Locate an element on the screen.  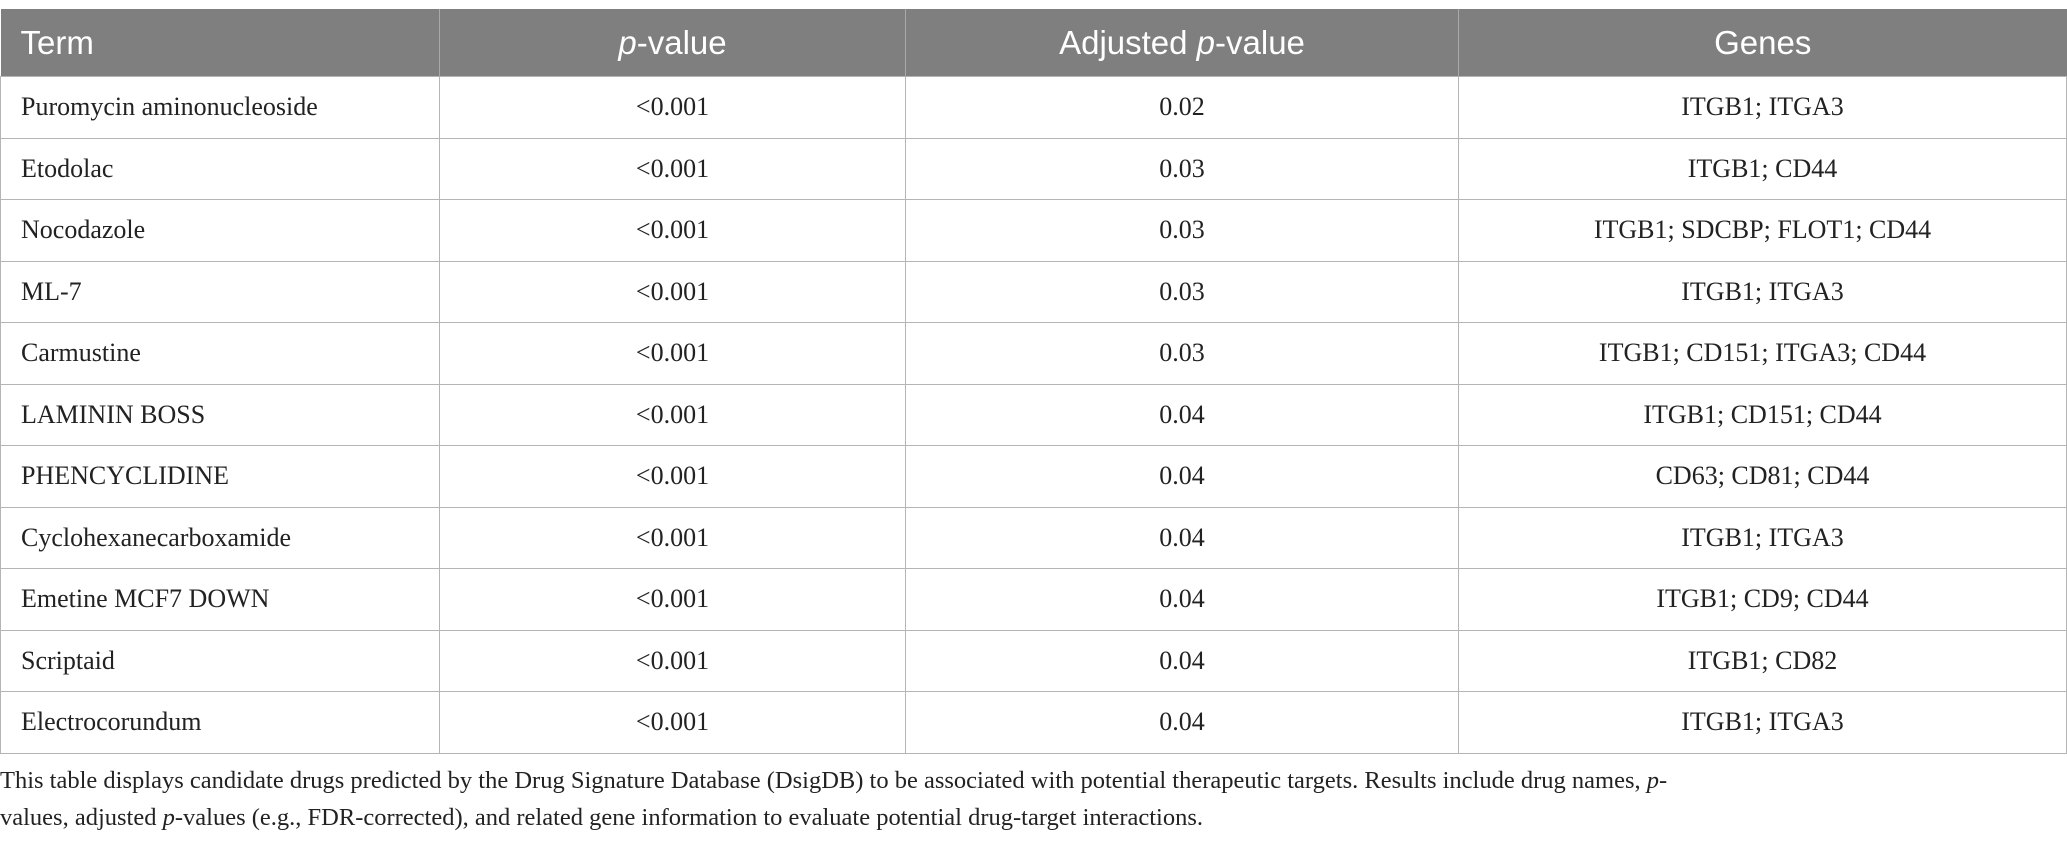
header-row: Term p-value Adjusted p-value Genes is located at coordinates (1033, 43).